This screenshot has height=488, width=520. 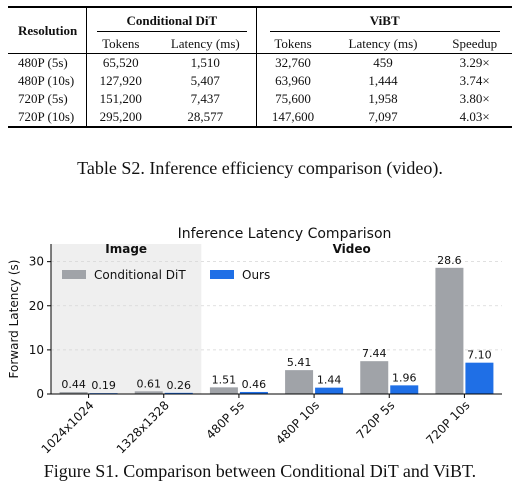 What do you see at coordinates (374, 353) in the screenshot?
I see `bar-value-label: 7.44` at bounding box center [374, 353].